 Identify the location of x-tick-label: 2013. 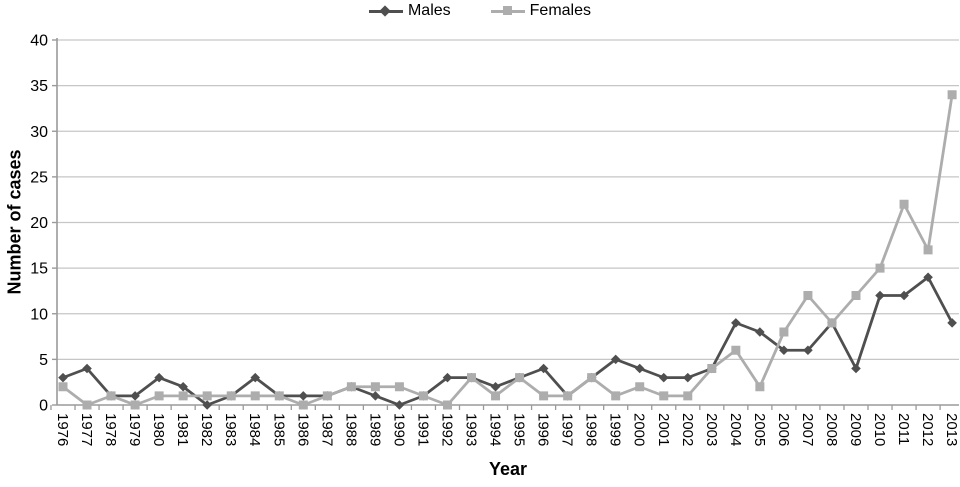
(951, 429).